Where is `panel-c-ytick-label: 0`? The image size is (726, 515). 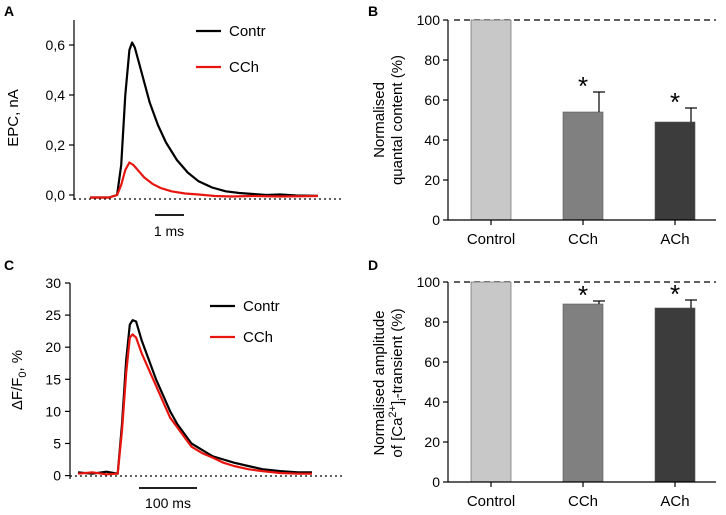
panel-c-ytick-label: 0 is located at coordinates (57, 476).